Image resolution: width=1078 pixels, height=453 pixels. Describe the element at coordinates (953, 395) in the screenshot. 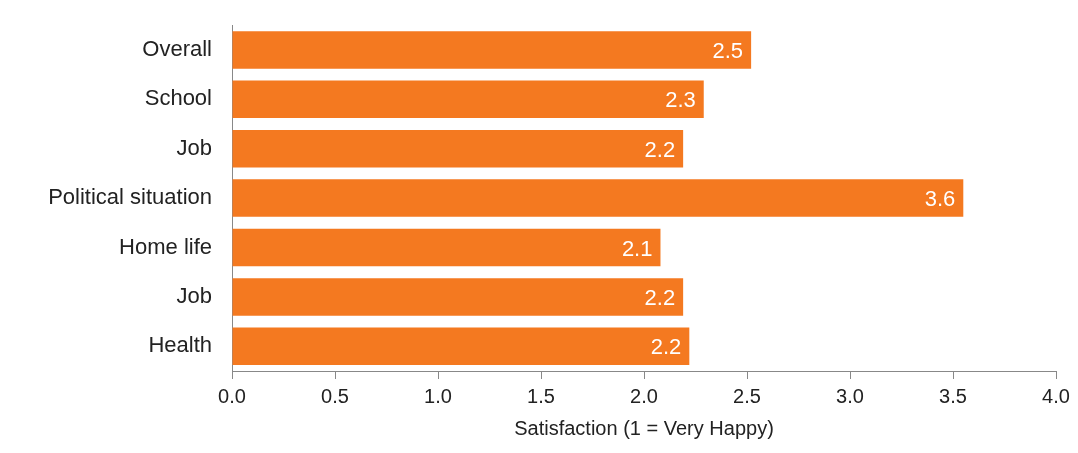

I see `x-tick-label: 3.5` at that location.